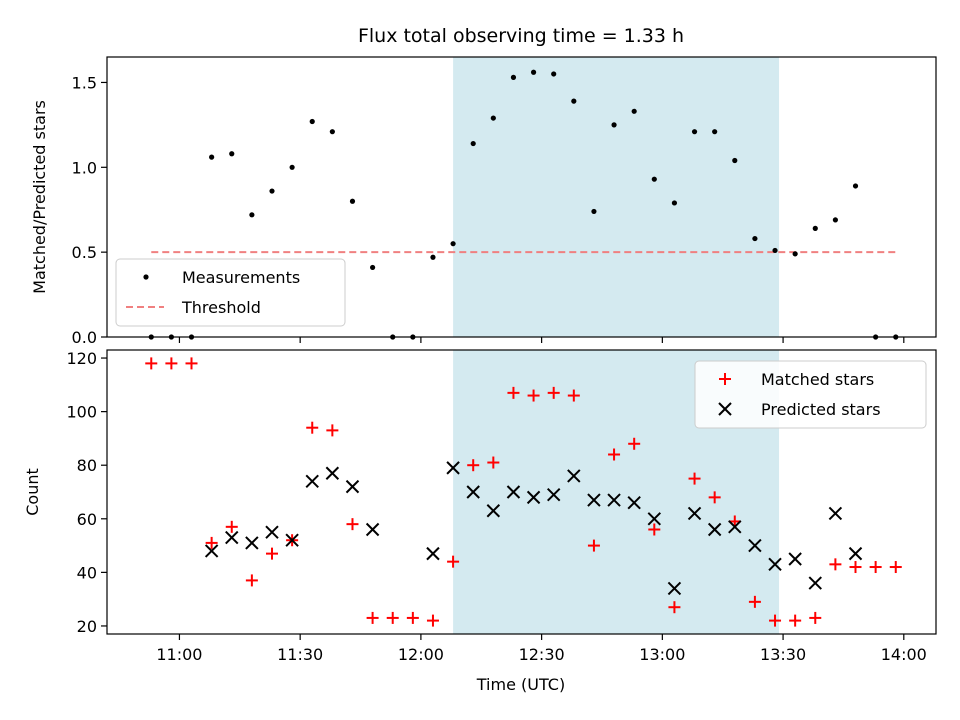 The image size is (960, 720). What do you see at coordinates (300, 654) in the screenshot?
I see `x-tick-label: 11:30` at bounding box center [300, 654].